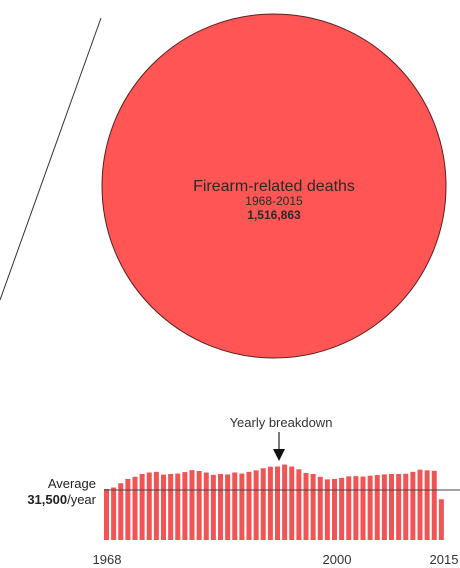 The height and width of the screenshot is (568, 460). What do you see at coordinates (178, 506) in the screenshot?
I see `bar-1978` at bounding box center [178, 506].